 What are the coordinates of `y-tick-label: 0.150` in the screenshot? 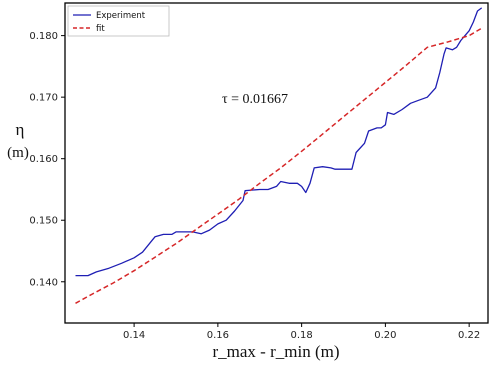 It's located at (43, 221).